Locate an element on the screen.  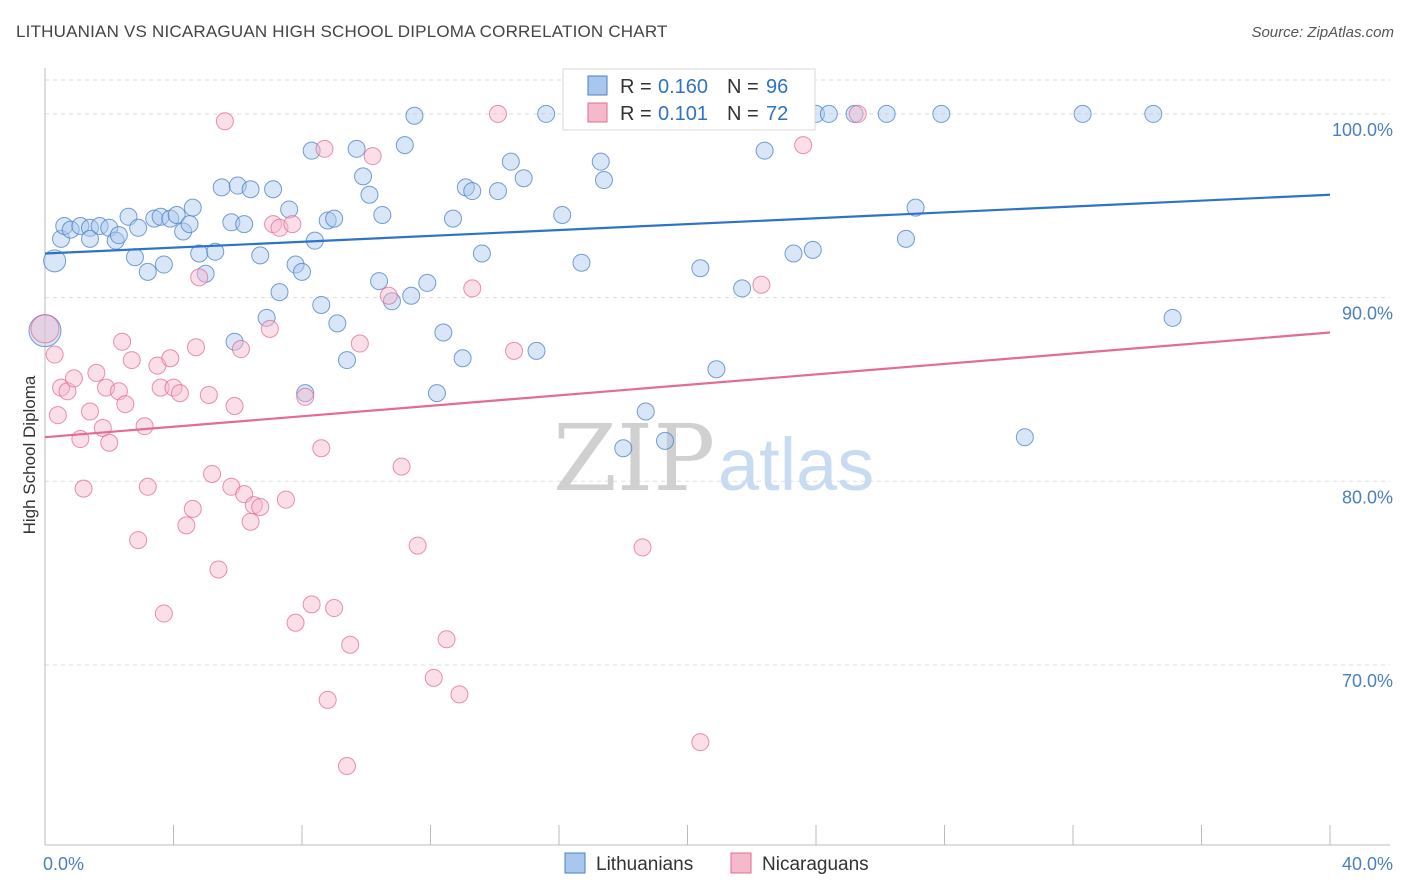
y-tick-label: 90.0% is located at coordinates (1367, 314).